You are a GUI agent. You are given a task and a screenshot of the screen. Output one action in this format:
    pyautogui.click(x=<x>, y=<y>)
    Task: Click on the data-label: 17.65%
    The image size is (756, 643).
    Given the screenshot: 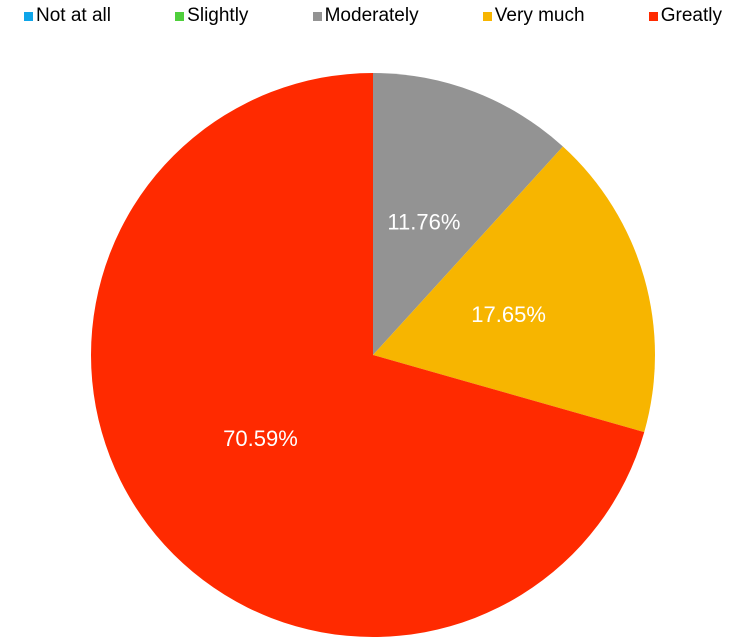 What is the action you would take?
    pyautogui.click(x=508, y=314)
    